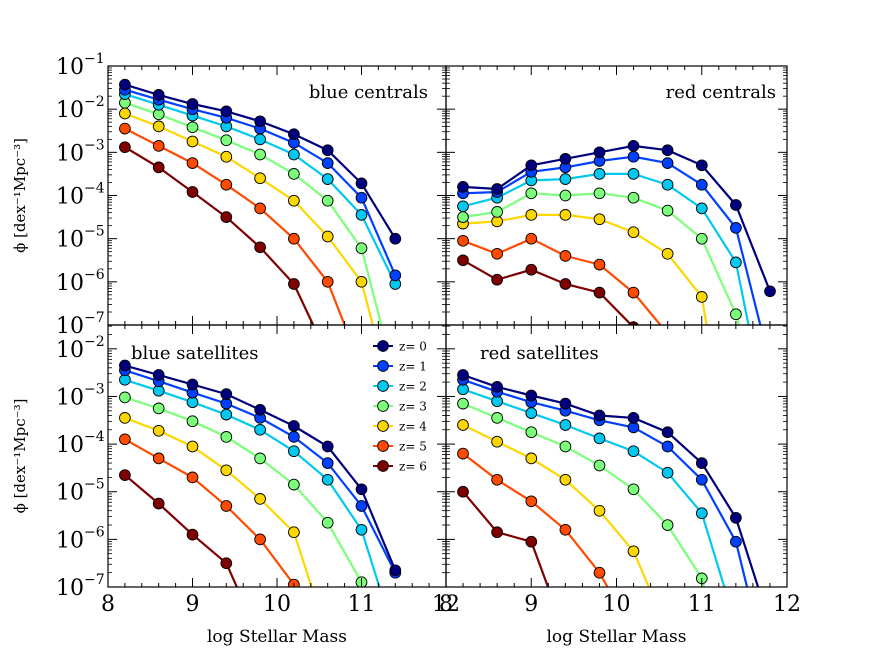 This screenshot has width=872, height=654. What do you see at coordinates (400, 387) in the screenshot?
I see `legend-entry: z= 2` at bounding box center [400, 387].